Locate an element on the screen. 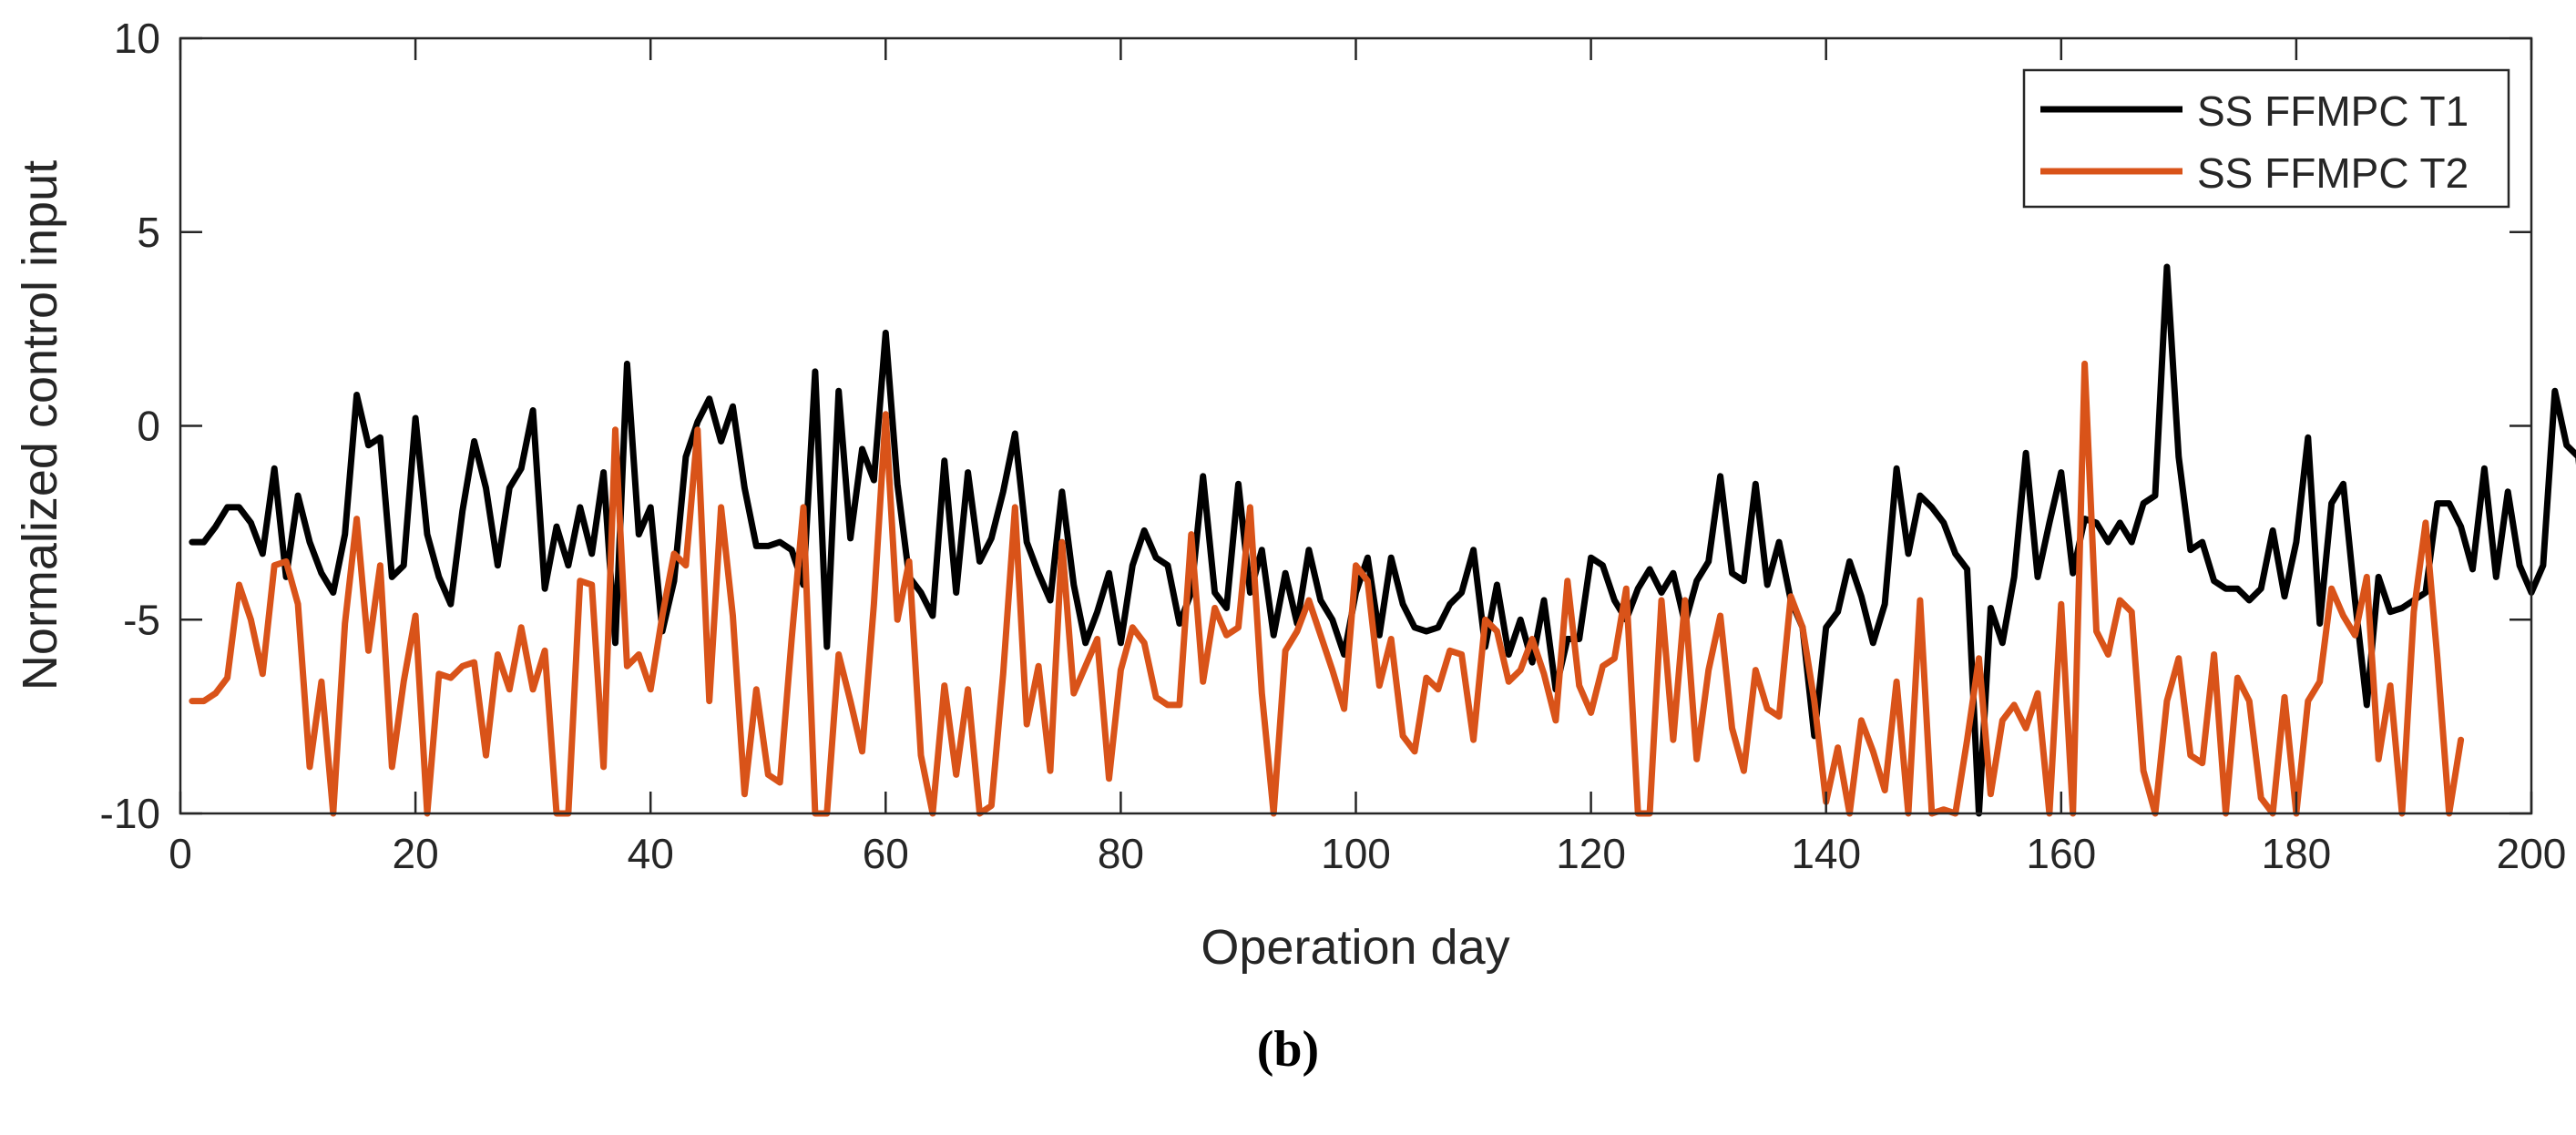 The height and width of the screenshot is (1135, 2576). y-tick-label: 5 is located at coordinates (148, 232).